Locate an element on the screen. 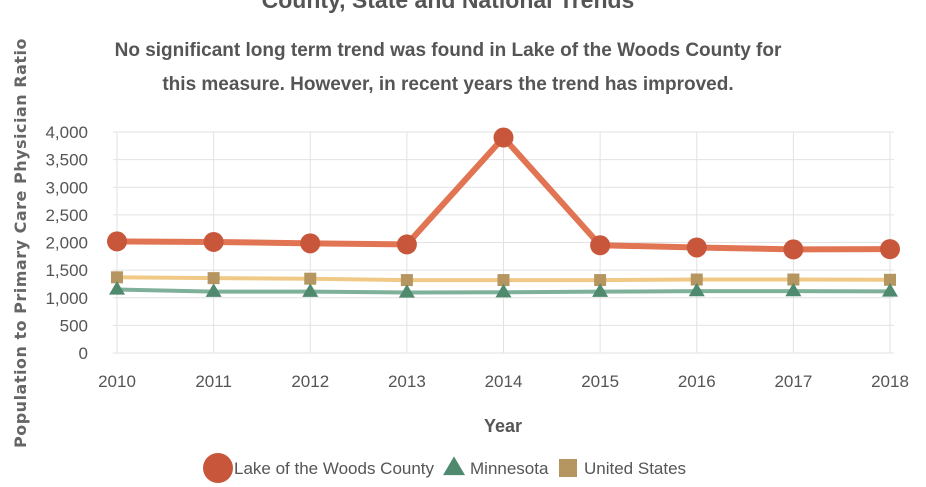 The height and width of the screenshot is (487, 926). x-tick-label: 2013 is located at coordinates (407, 381).